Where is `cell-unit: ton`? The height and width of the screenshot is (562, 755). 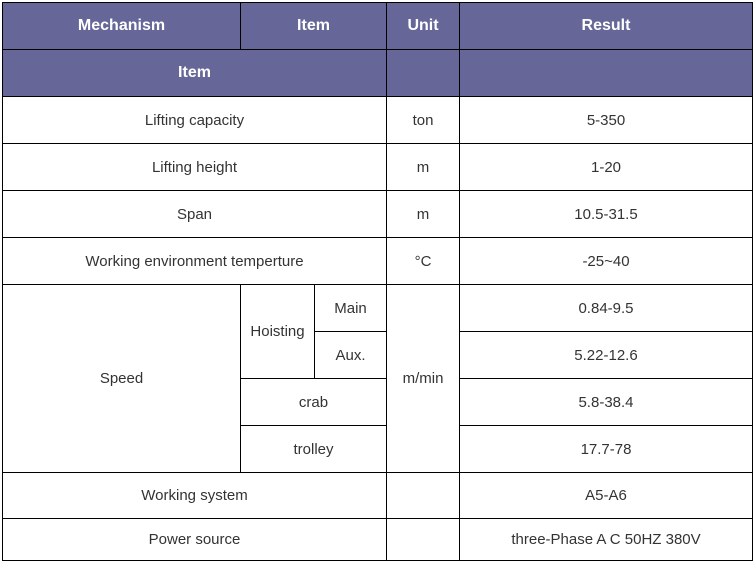 cell-unit: ton is located at coordinates (423, 120).